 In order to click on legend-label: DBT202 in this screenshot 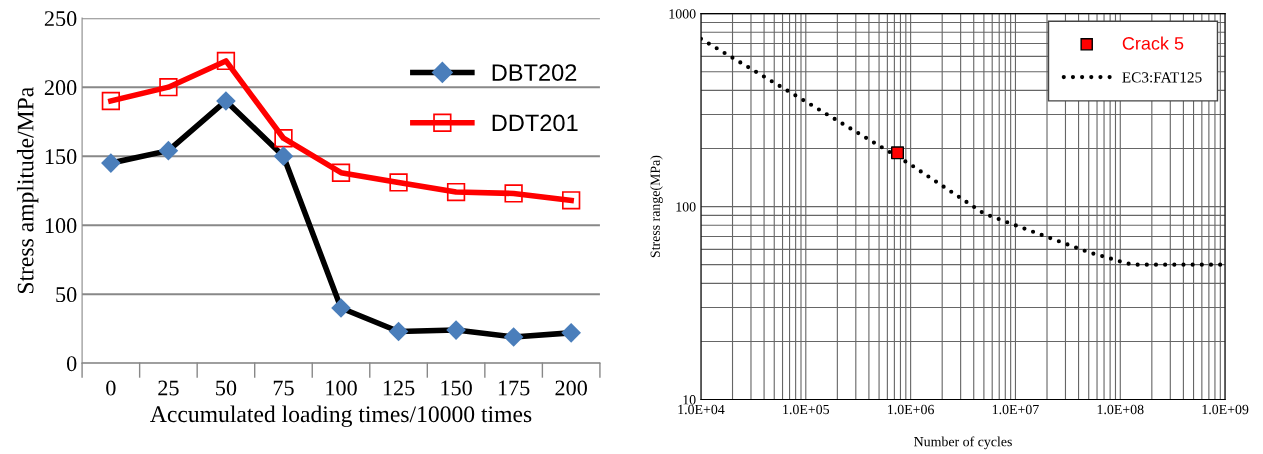, I will do `click(534, 72)`.